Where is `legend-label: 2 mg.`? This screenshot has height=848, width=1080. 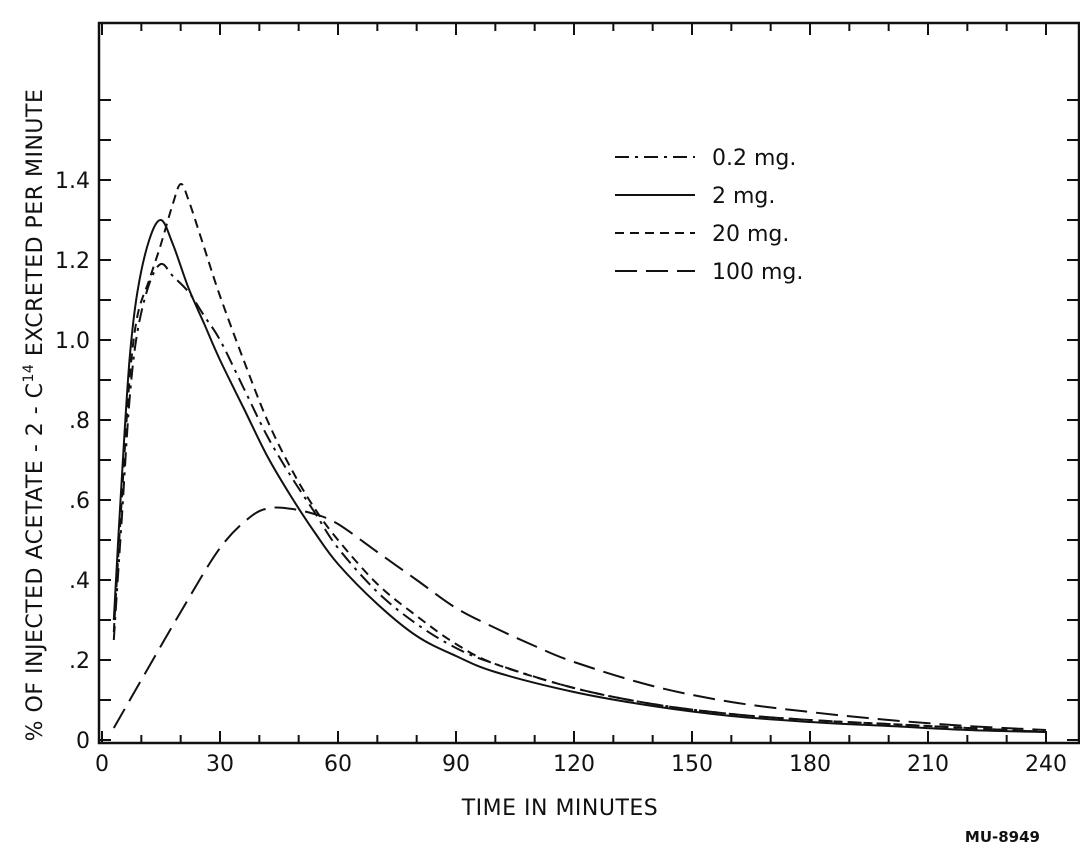
legend-label: 2 mg. is located at coordinates (743, 196).